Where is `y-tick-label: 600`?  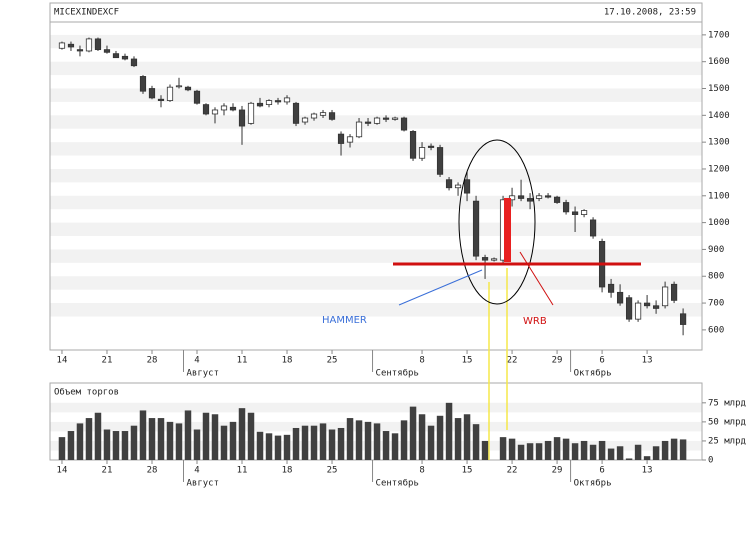
y-tick-label: 600 is located at coordinates (716, 330).